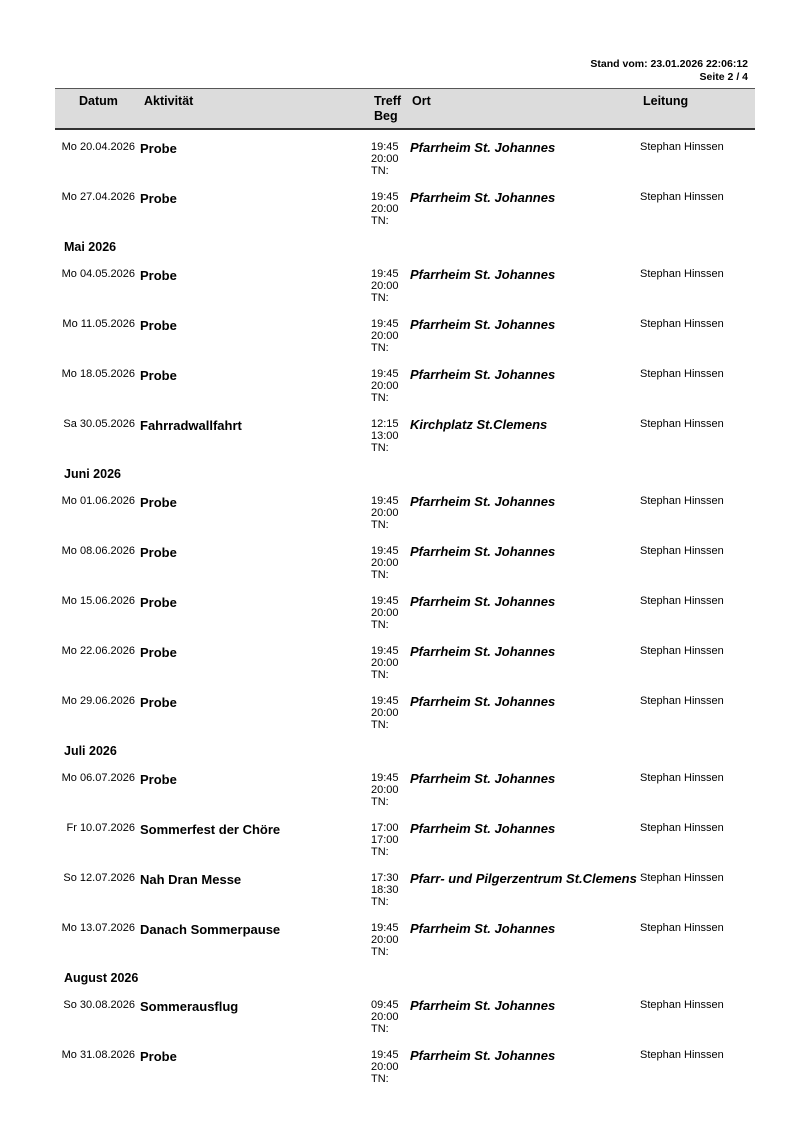  I want to click on event-date: So 30.08.2026, so click(99, 1005).